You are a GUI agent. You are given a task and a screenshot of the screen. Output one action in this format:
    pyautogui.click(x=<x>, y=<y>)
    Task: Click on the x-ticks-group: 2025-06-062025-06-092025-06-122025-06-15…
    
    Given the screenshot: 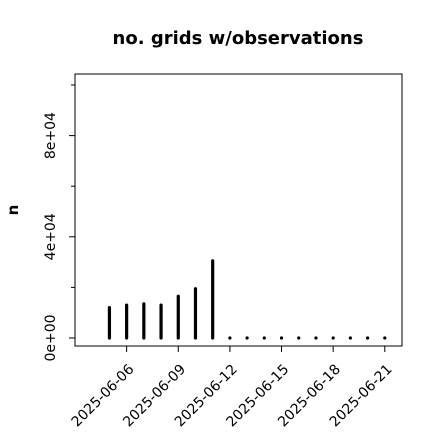 What is the action you would take?
    pyautogui.click(x=232, y=388)
    